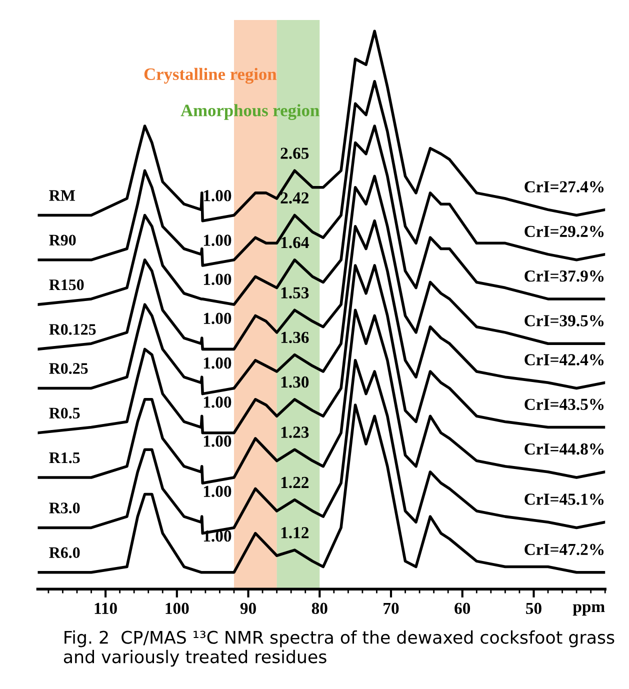  What do you see at coordinates (564, 449) in the screenshot?
I see `annotation: CrI=44.8%` at bounding box center [564, 449].